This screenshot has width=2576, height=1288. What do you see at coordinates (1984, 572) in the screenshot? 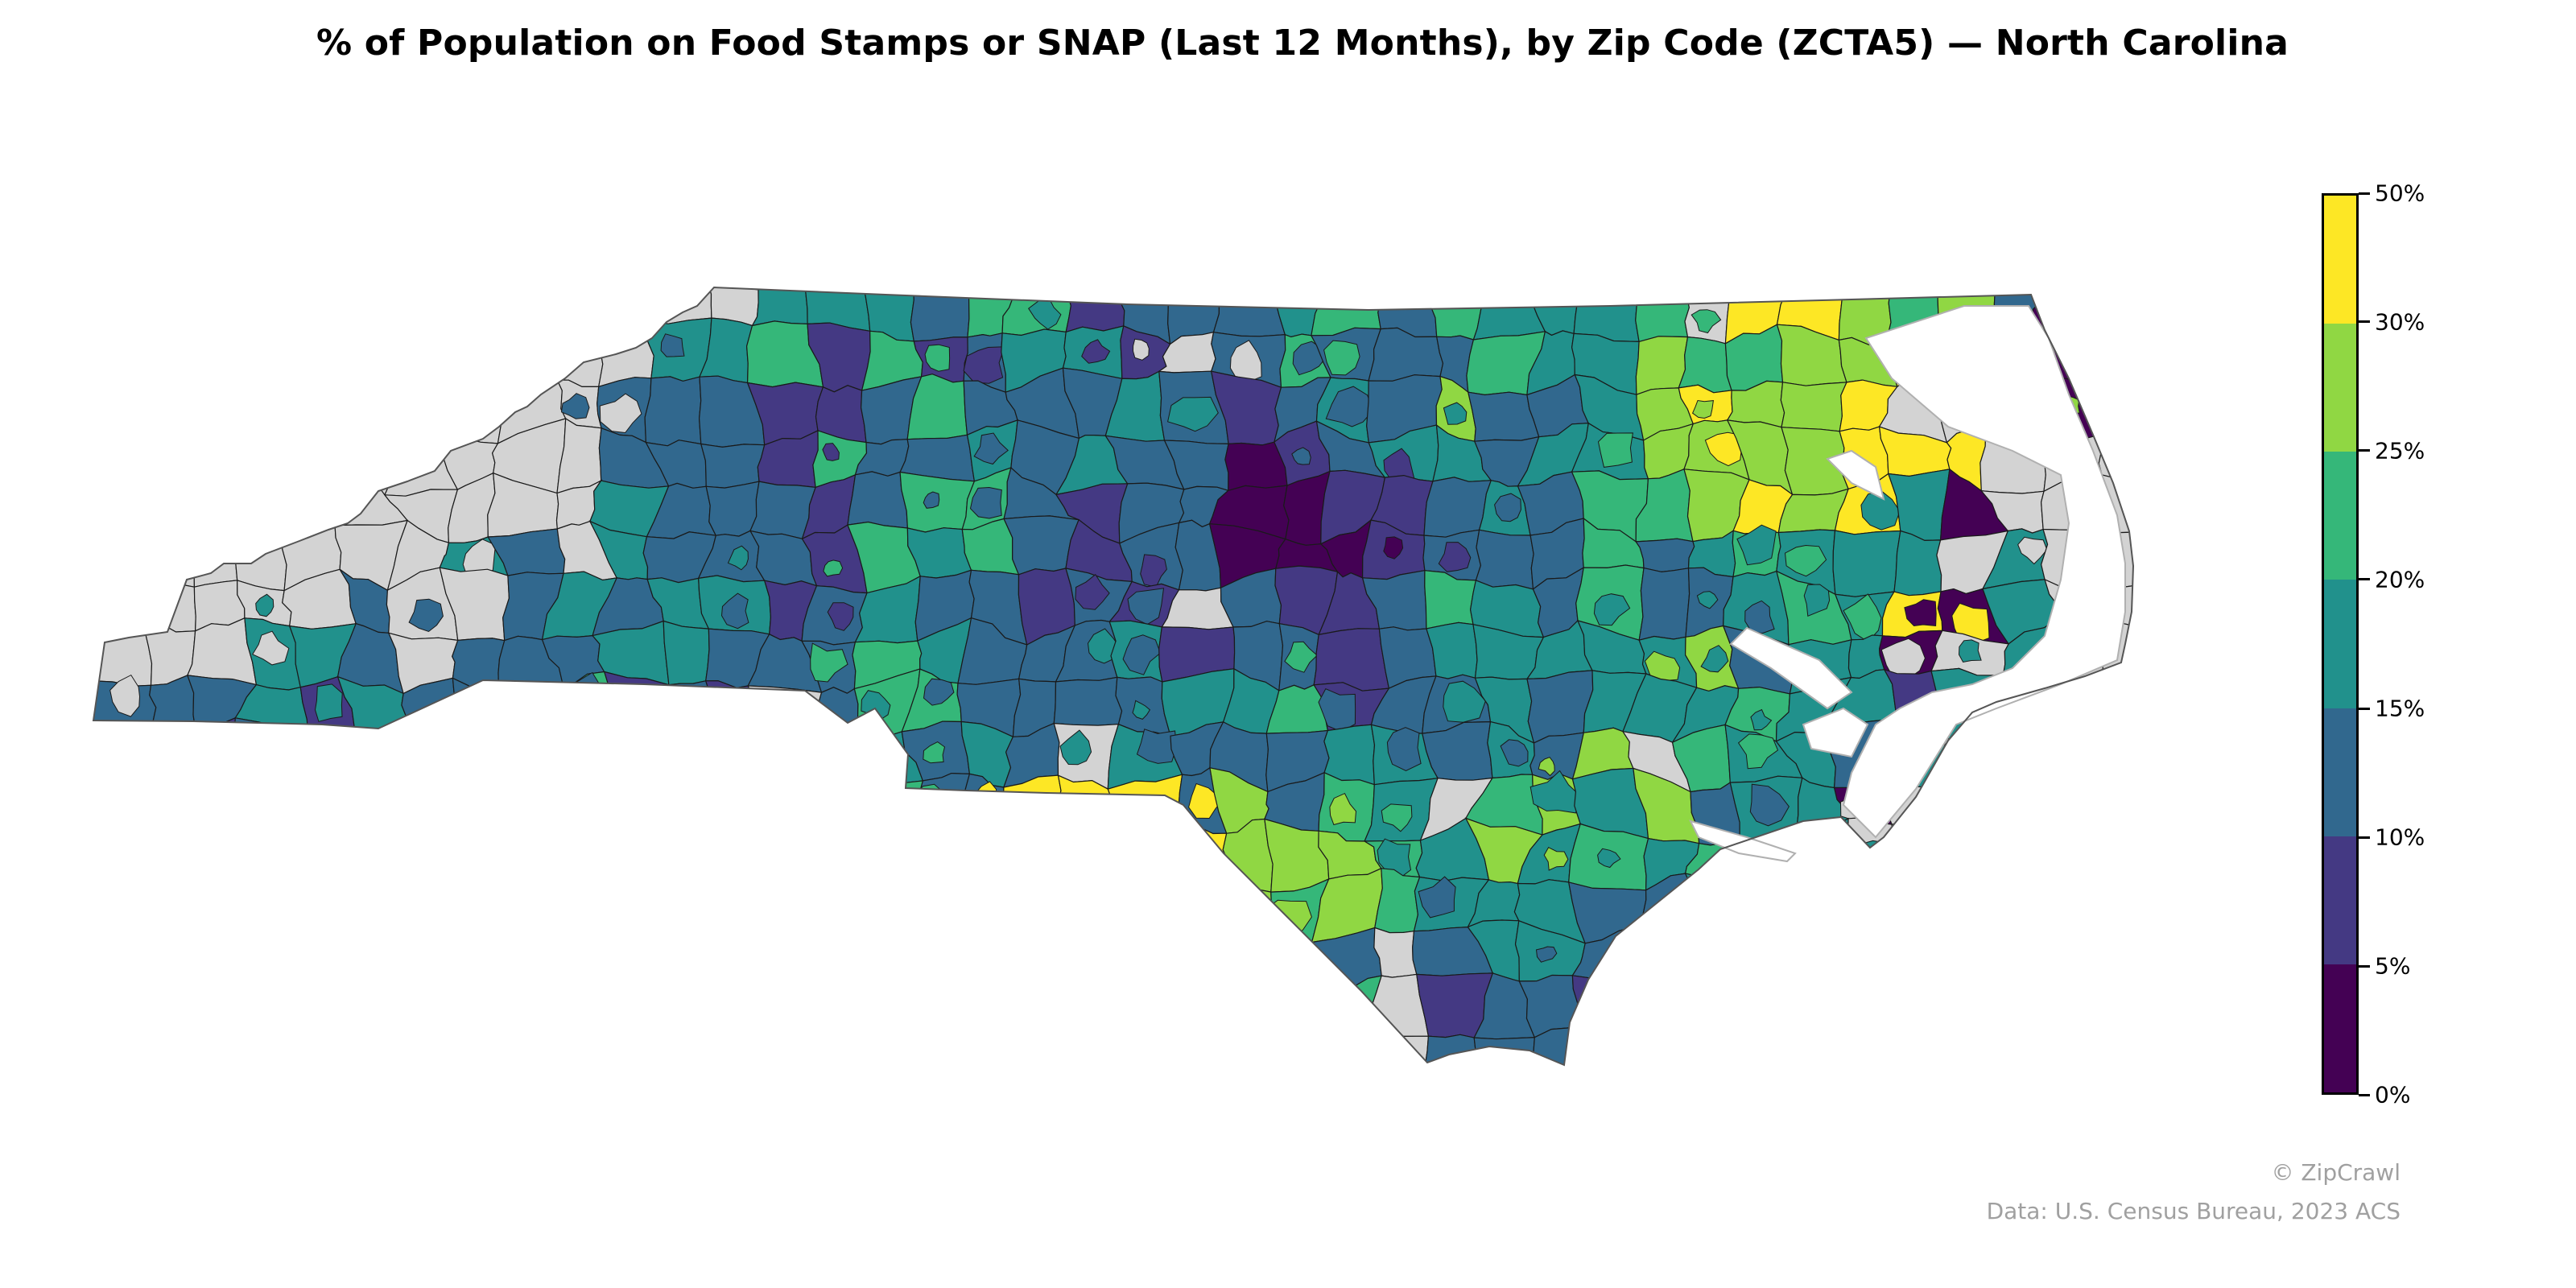
I see `water-body` at bounding box center [1984, 572].